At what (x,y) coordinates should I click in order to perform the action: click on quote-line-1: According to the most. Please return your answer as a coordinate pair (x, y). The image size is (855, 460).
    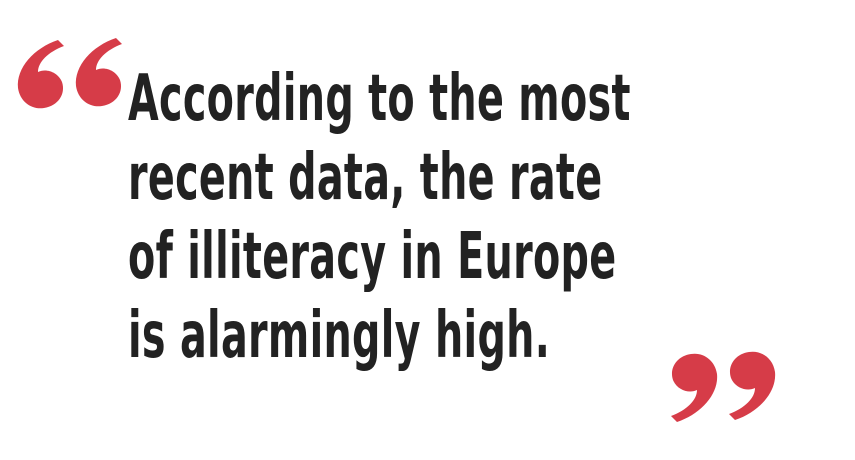
    Looking at the image, I should click on (379, 99).